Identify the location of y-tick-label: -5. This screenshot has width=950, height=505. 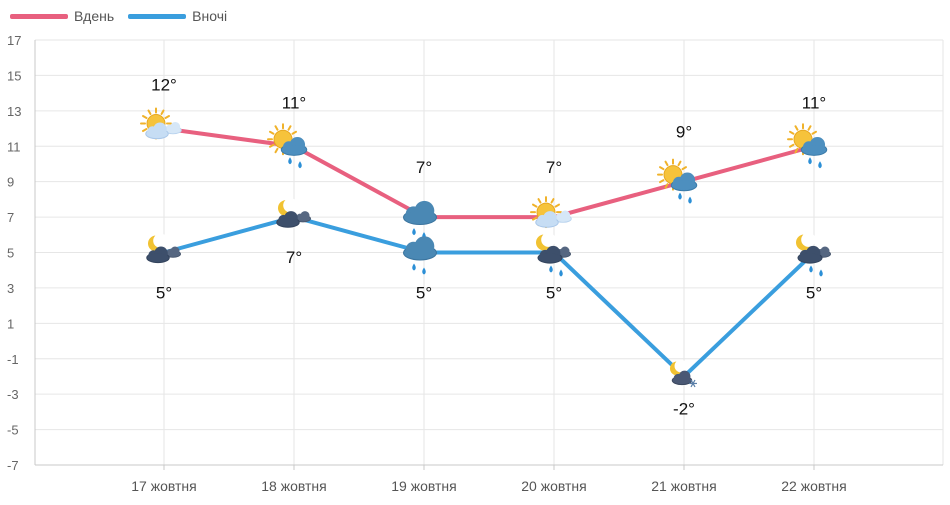
(13, 430).